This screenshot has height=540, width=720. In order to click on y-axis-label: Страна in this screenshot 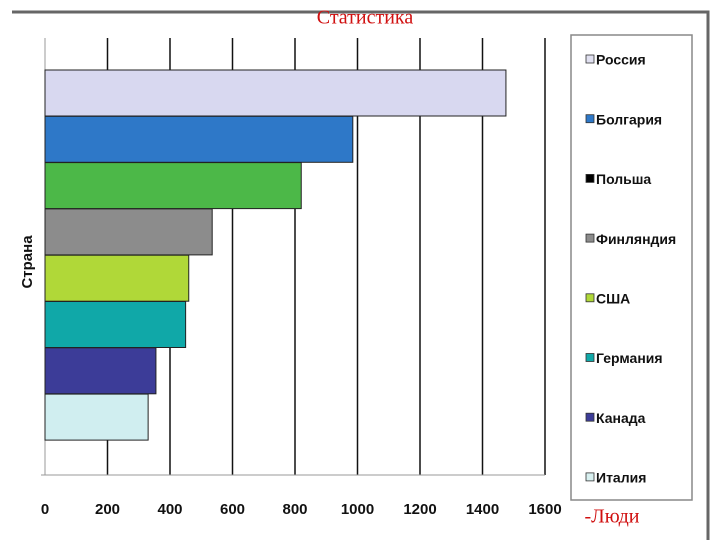, I will do `click(27, 262)`.